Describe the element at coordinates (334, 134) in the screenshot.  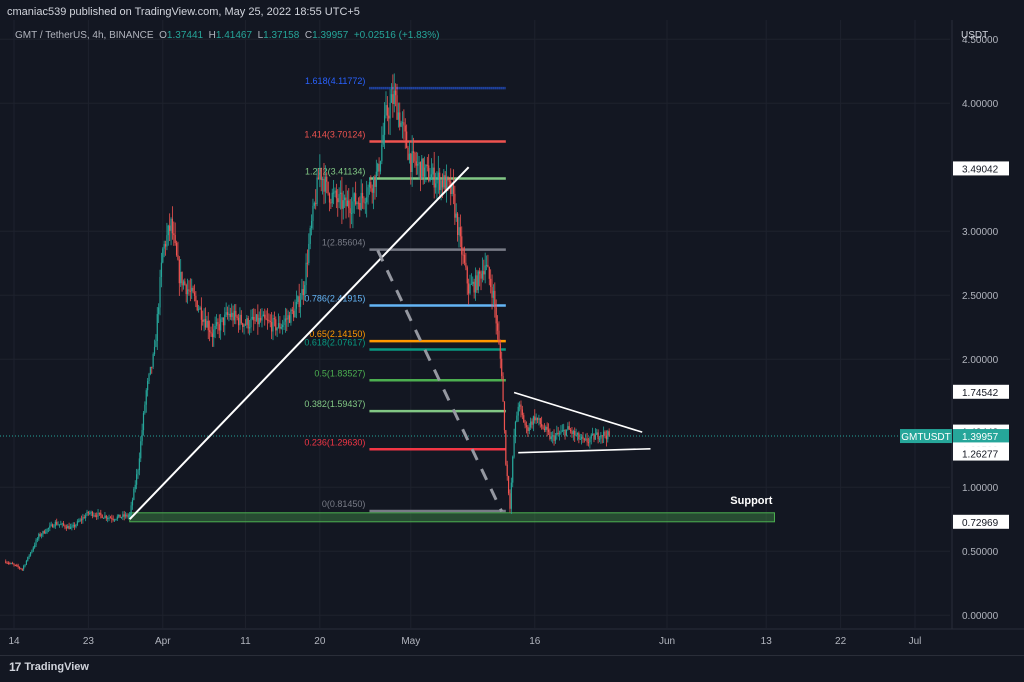
I see `fib-level-label: 1.414(3.70124)` at that location.